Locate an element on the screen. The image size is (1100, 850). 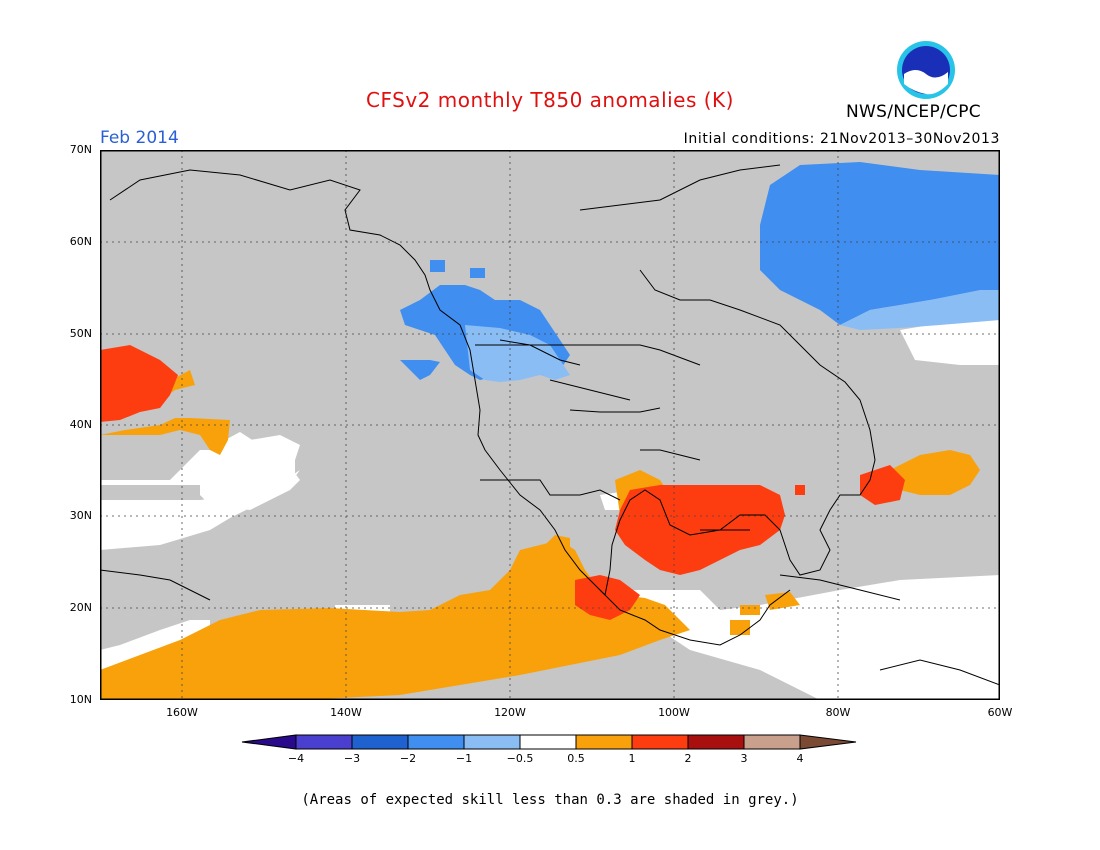
lat-label-70n: 70N is located at coordinates (80, 149).